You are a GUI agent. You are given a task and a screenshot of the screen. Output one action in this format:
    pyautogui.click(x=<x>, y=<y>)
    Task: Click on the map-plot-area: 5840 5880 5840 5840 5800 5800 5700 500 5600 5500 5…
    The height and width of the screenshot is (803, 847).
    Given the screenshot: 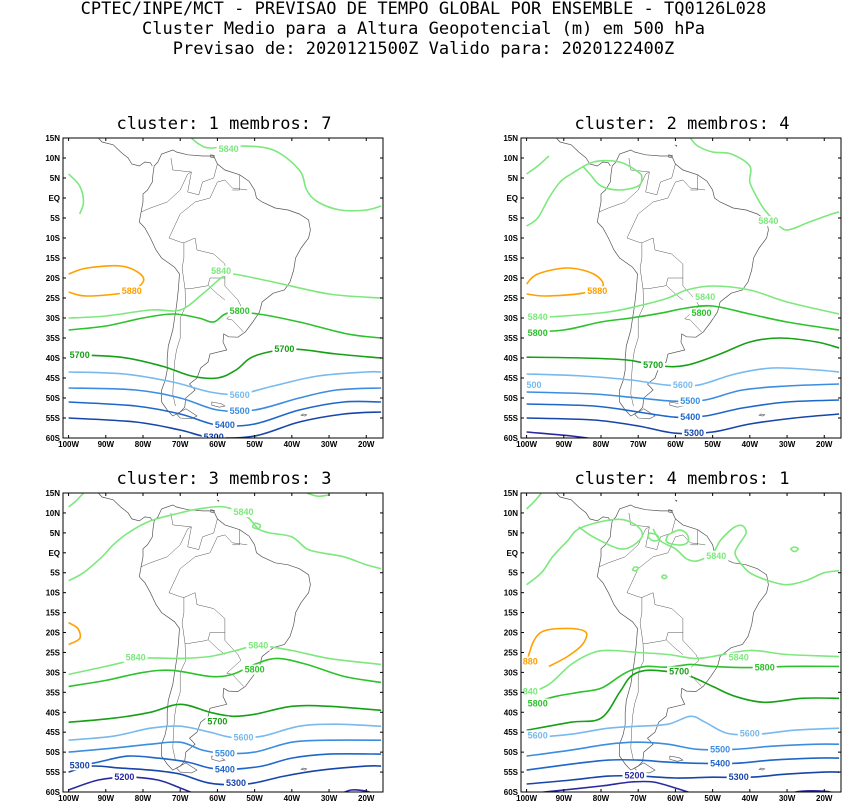 What is the action you would take?
    pyautogui.click(x=682, y=288)
    